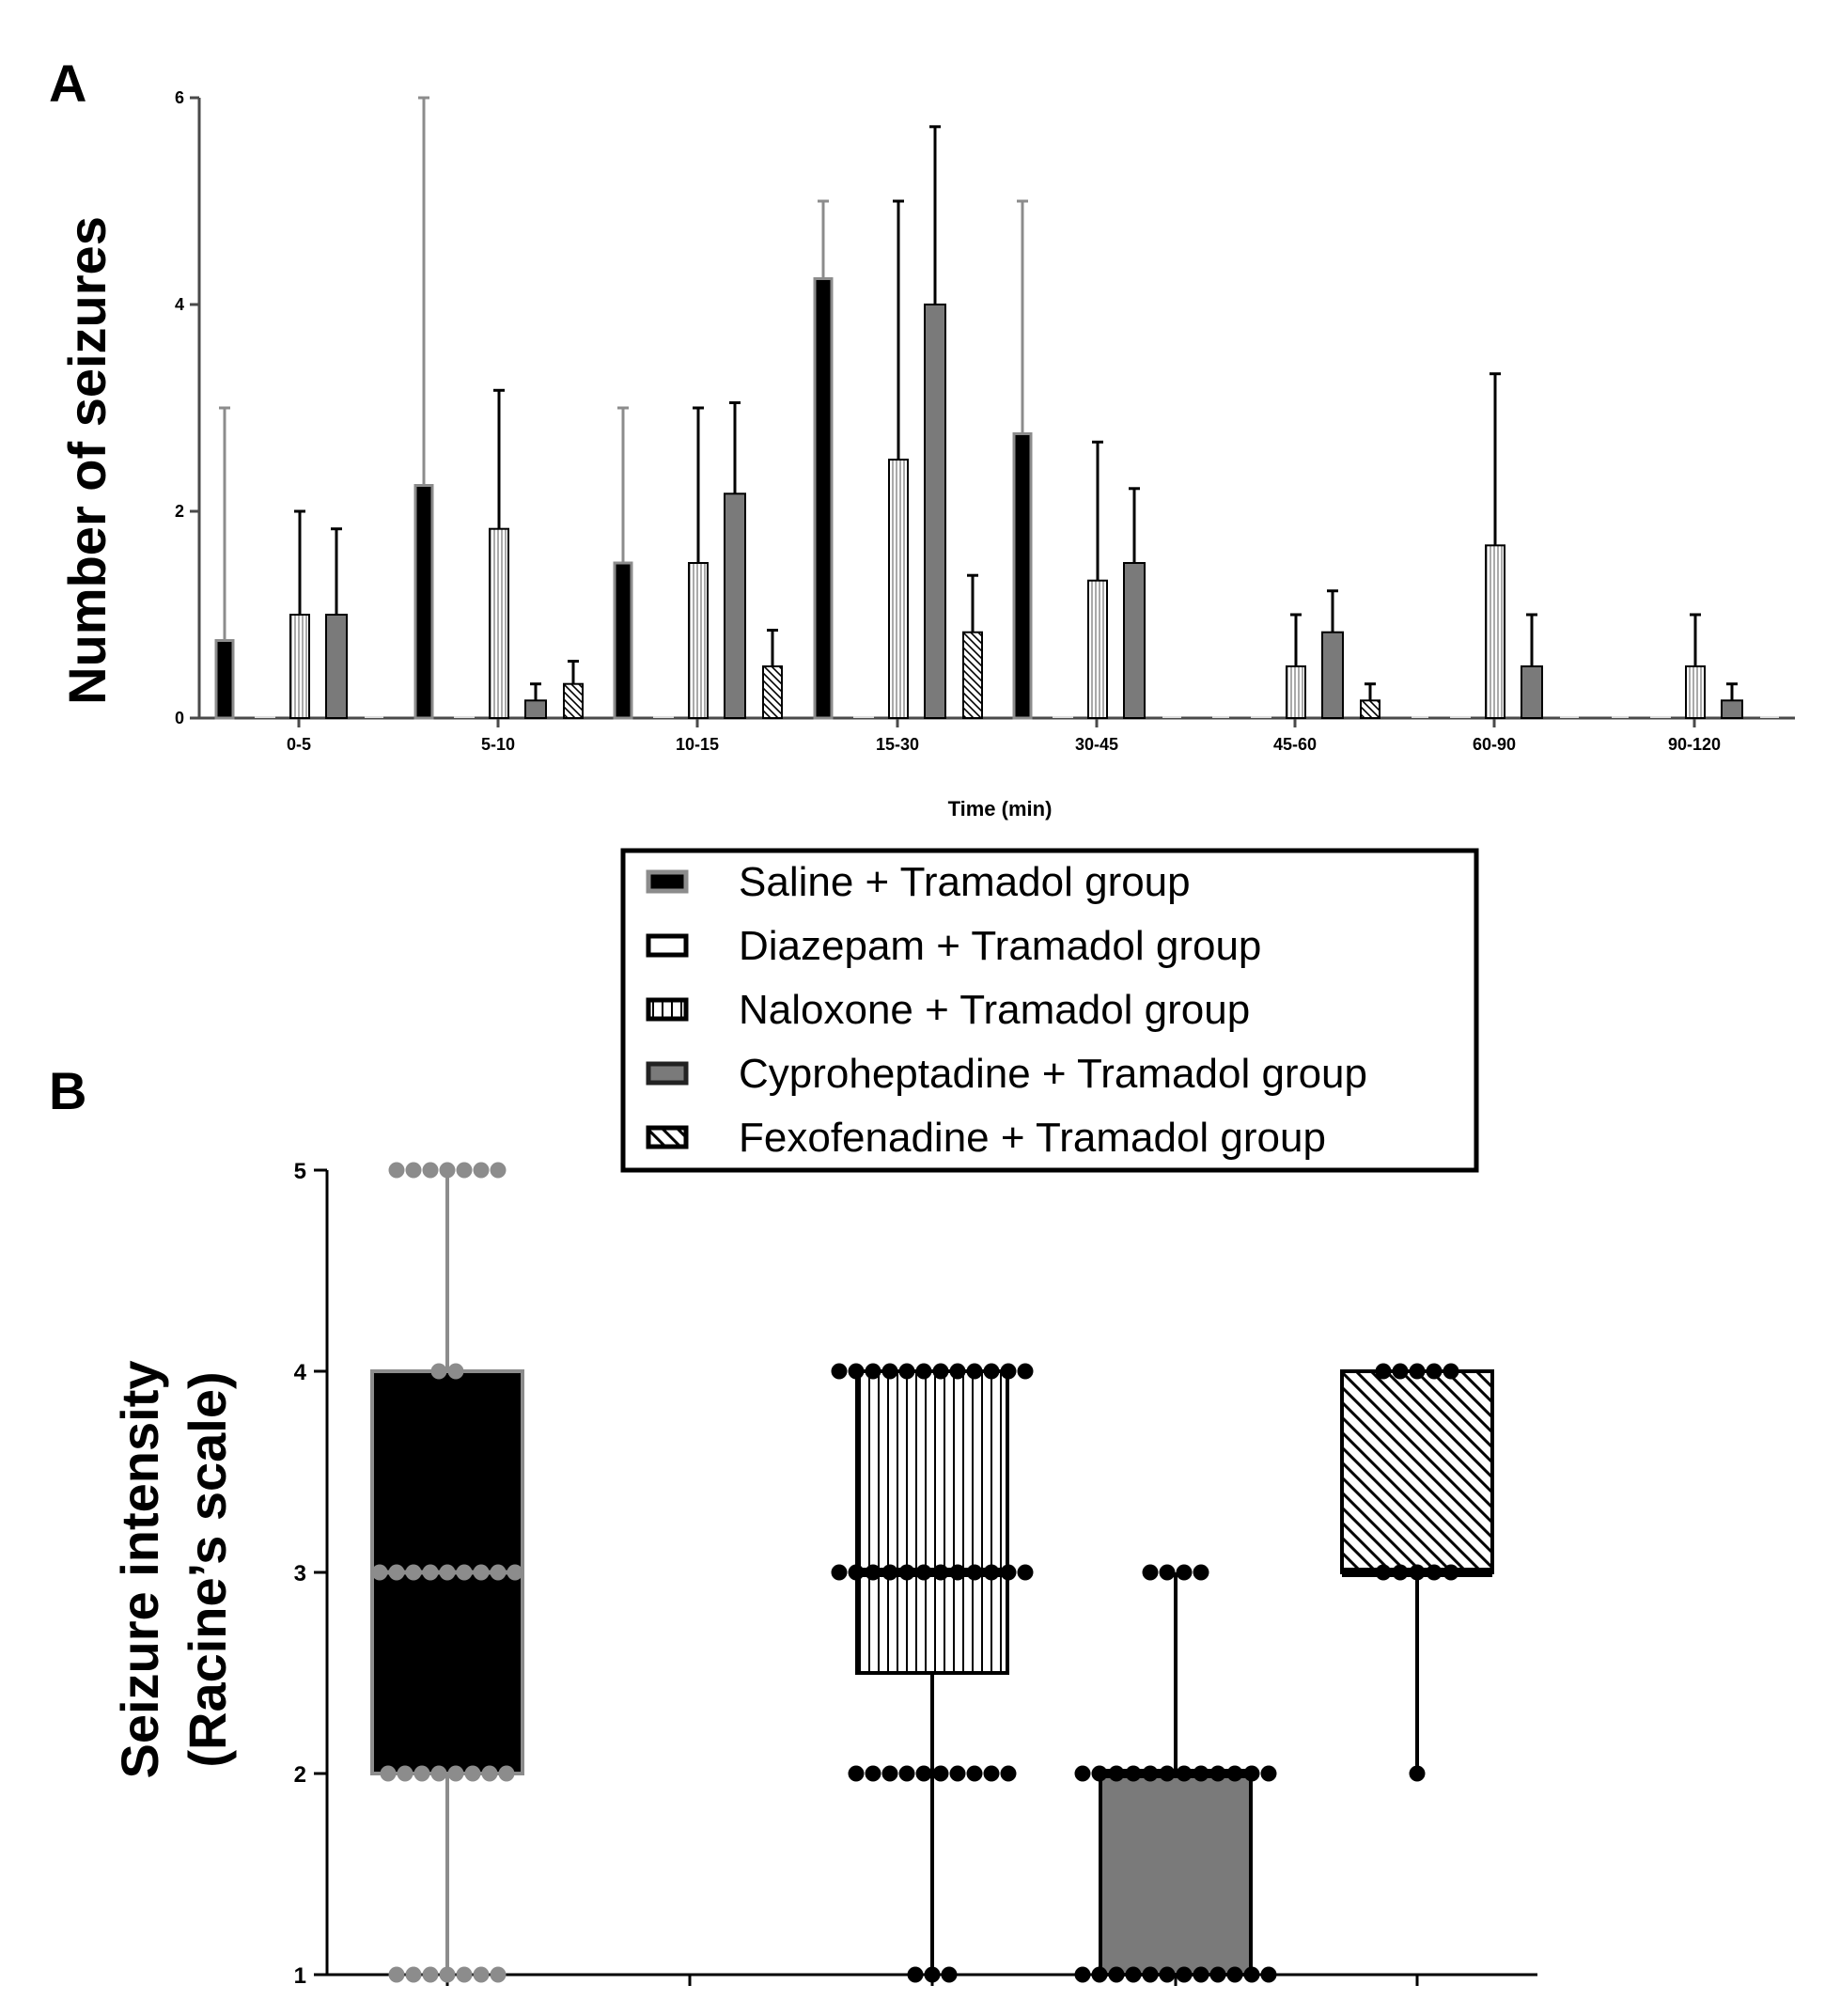 This screenshot has height=2016, width=1825. I want to click on legend-swatch-naloxone, so click(667, 1010).